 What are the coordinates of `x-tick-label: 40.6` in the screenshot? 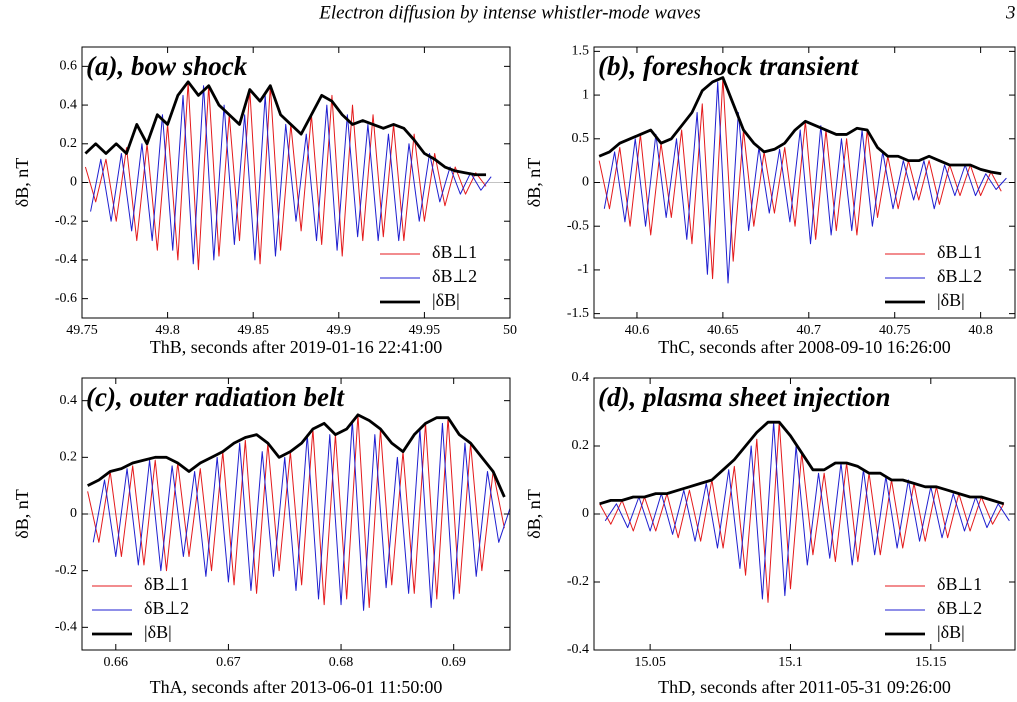 It's located at (637, 330).